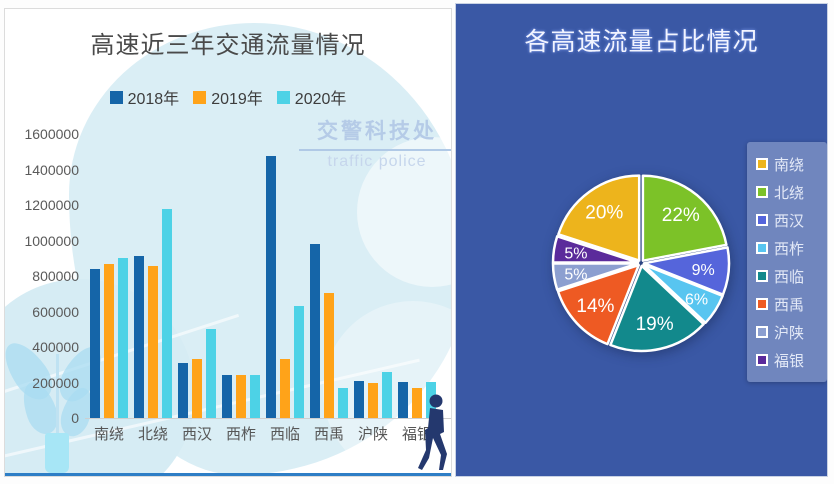 The height and width of the screenshot is (484, 834). What do you see at coordinates (791, 248) in the screenshot?
I see `pie-legend-item-3: 西柞` at bounding box center [791, 248].